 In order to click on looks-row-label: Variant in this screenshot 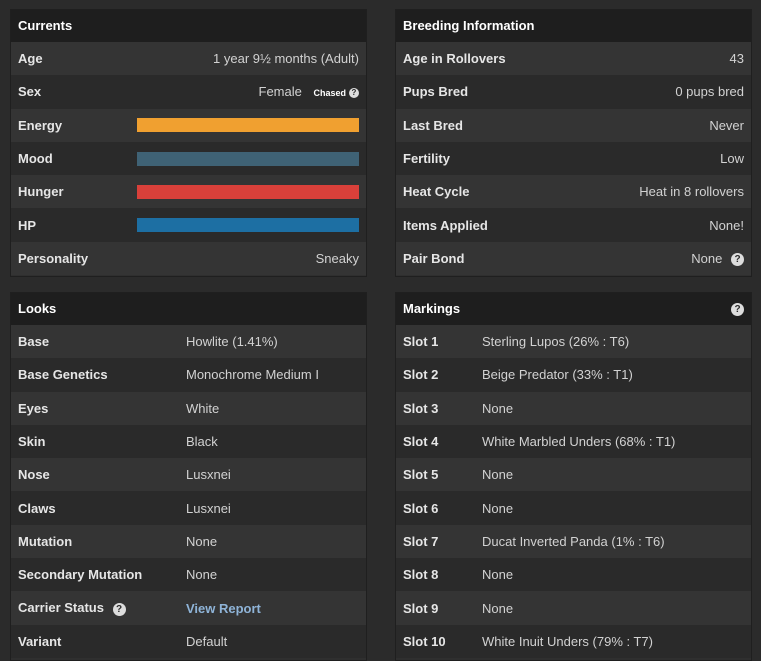, I will do `click(40, 641)`.